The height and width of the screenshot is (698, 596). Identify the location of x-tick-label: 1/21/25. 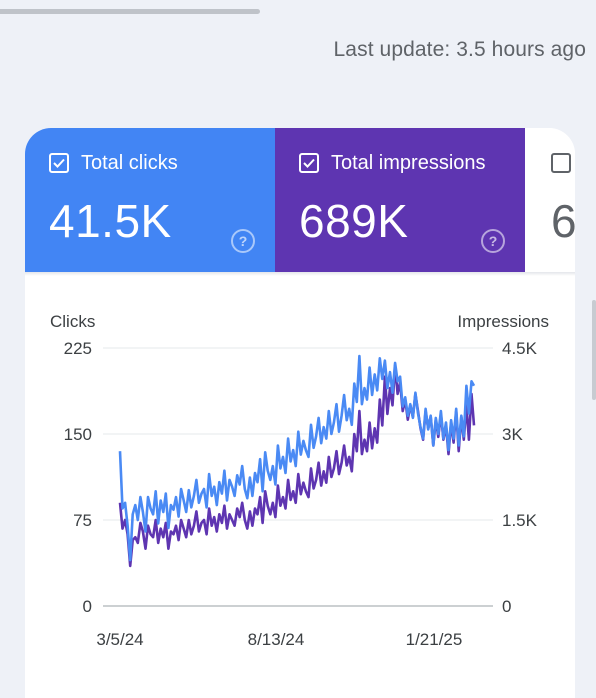
(434, 639).